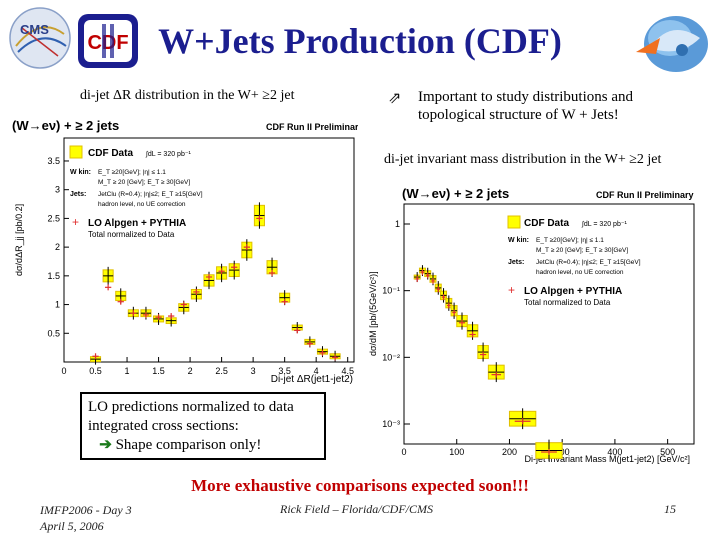 Image resolution: width=720 pixels, height=540 pixels. I want to click on chart2-xtick-label-5: 500, so click(667, 452).